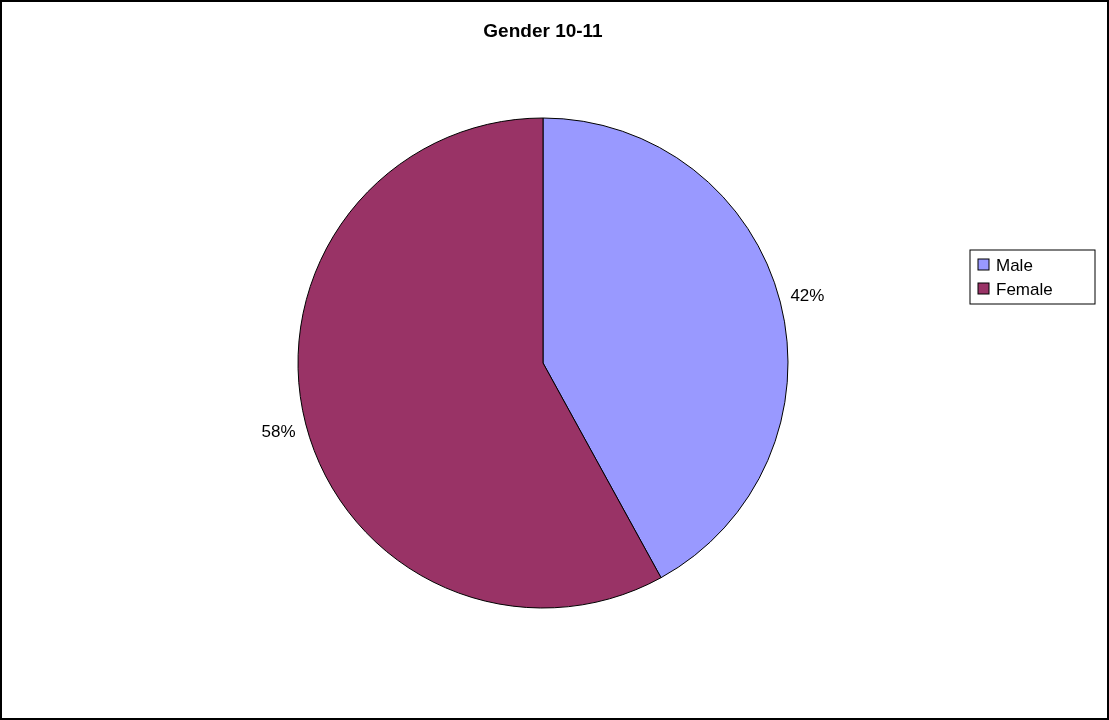 This screenshot has width=1109, height=720. Describe the element at coordinates (807, 296) in the screenshot. I see `data-label: 42%` at that location.